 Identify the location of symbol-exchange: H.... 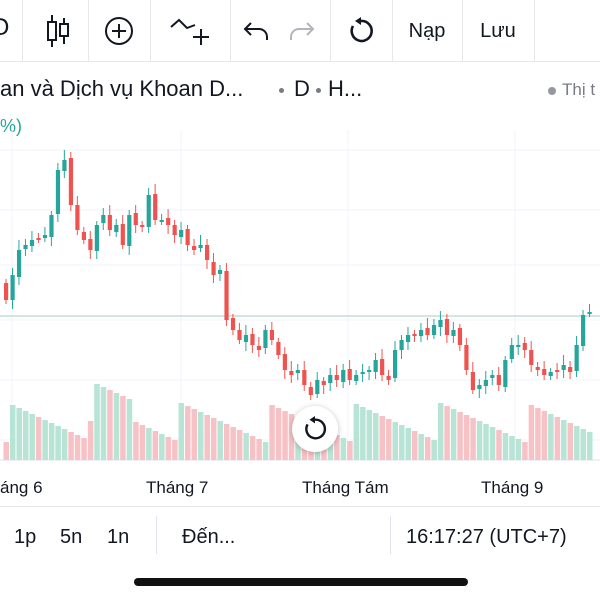
(345, 88).